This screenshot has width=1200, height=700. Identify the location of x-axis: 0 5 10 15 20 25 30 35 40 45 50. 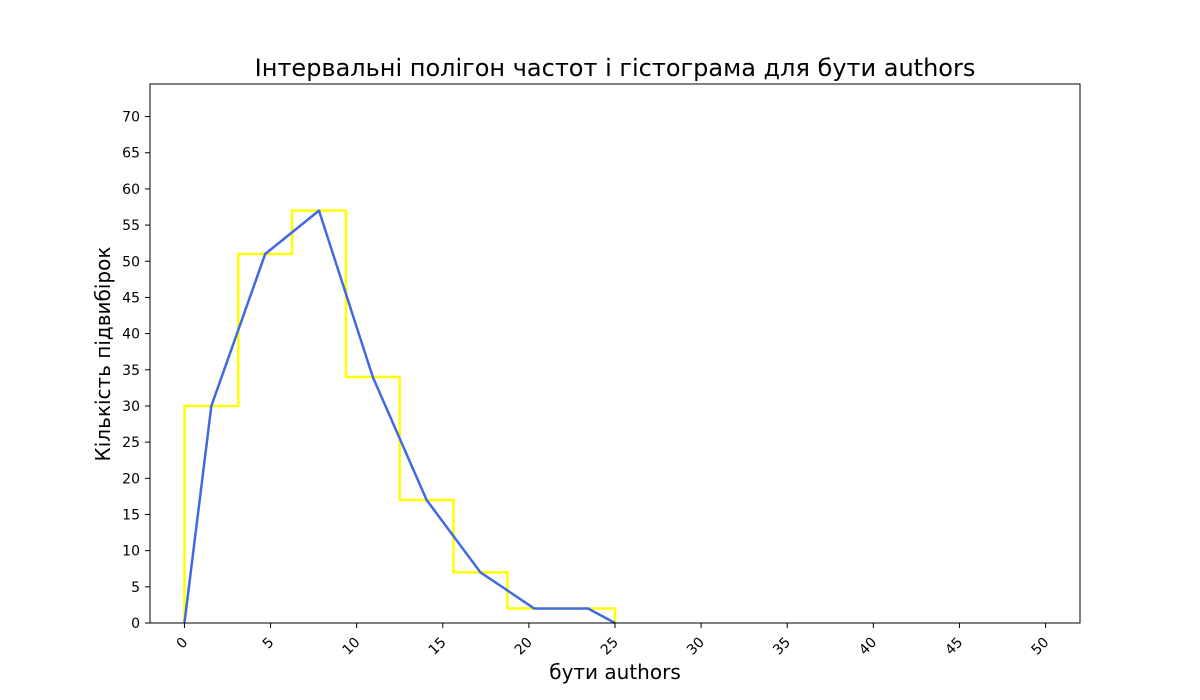
(613, 641).